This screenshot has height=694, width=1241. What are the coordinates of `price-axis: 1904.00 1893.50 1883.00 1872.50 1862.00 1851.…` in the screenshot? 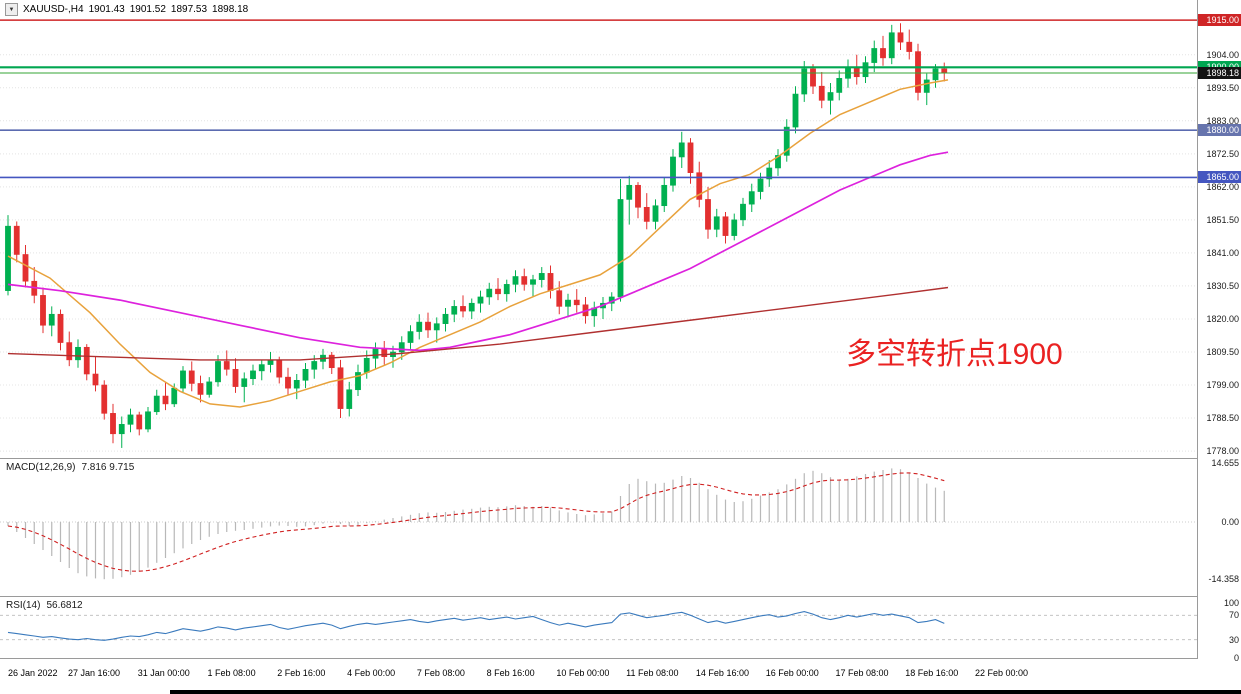 It's located at (1219, 345).